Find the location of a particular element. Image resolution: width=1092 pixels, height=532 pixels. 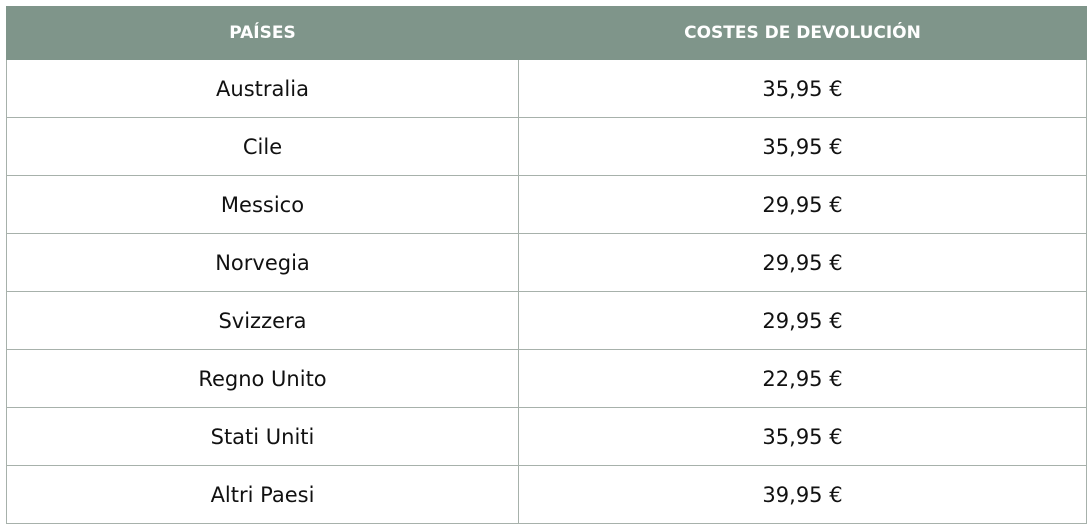

cost-cell: 39,95 € is located at coordinates (802, 494).